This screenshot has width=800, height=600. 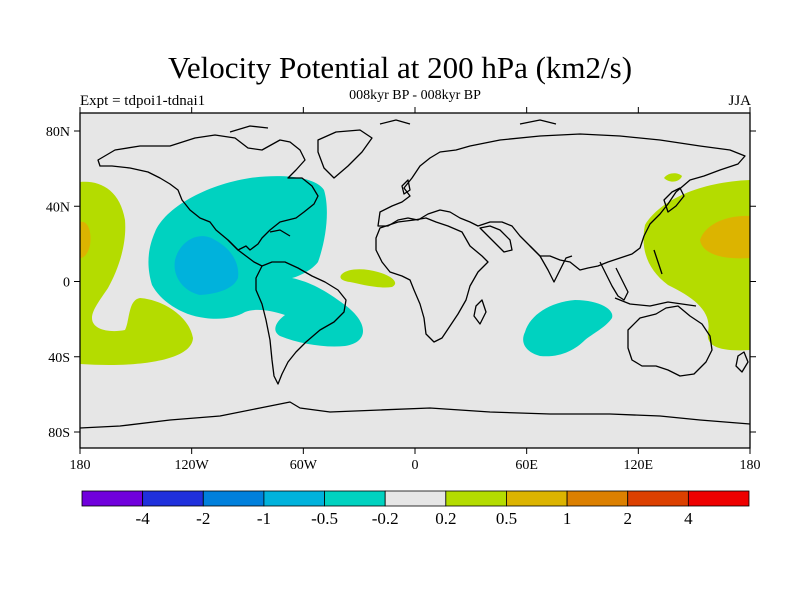 I want to click on colorbar-label: -0.5, so click(x=324, y=518).